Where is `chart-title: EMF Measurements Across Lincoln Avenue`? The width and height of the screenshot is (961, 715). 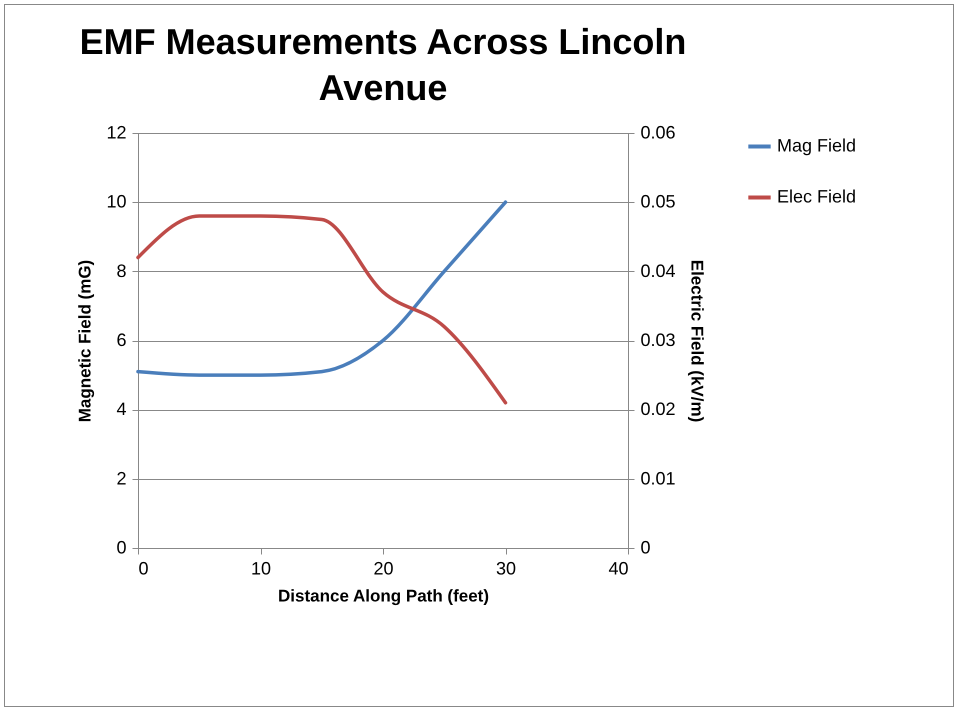
chart-title: EMF Measurements Across Lincoln Avenue is located at coordinates (383, 64).